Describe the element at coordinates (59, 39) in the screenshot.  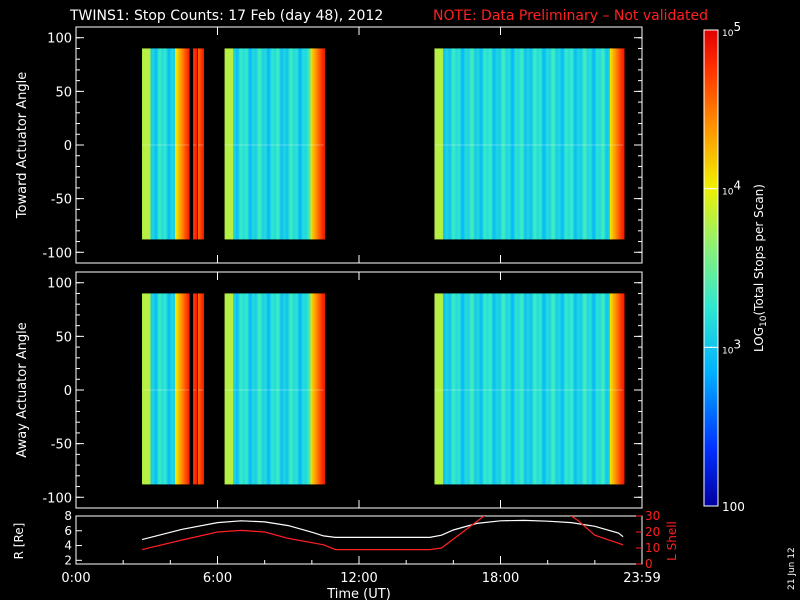
I see `y-tick-label: 100` at that location.